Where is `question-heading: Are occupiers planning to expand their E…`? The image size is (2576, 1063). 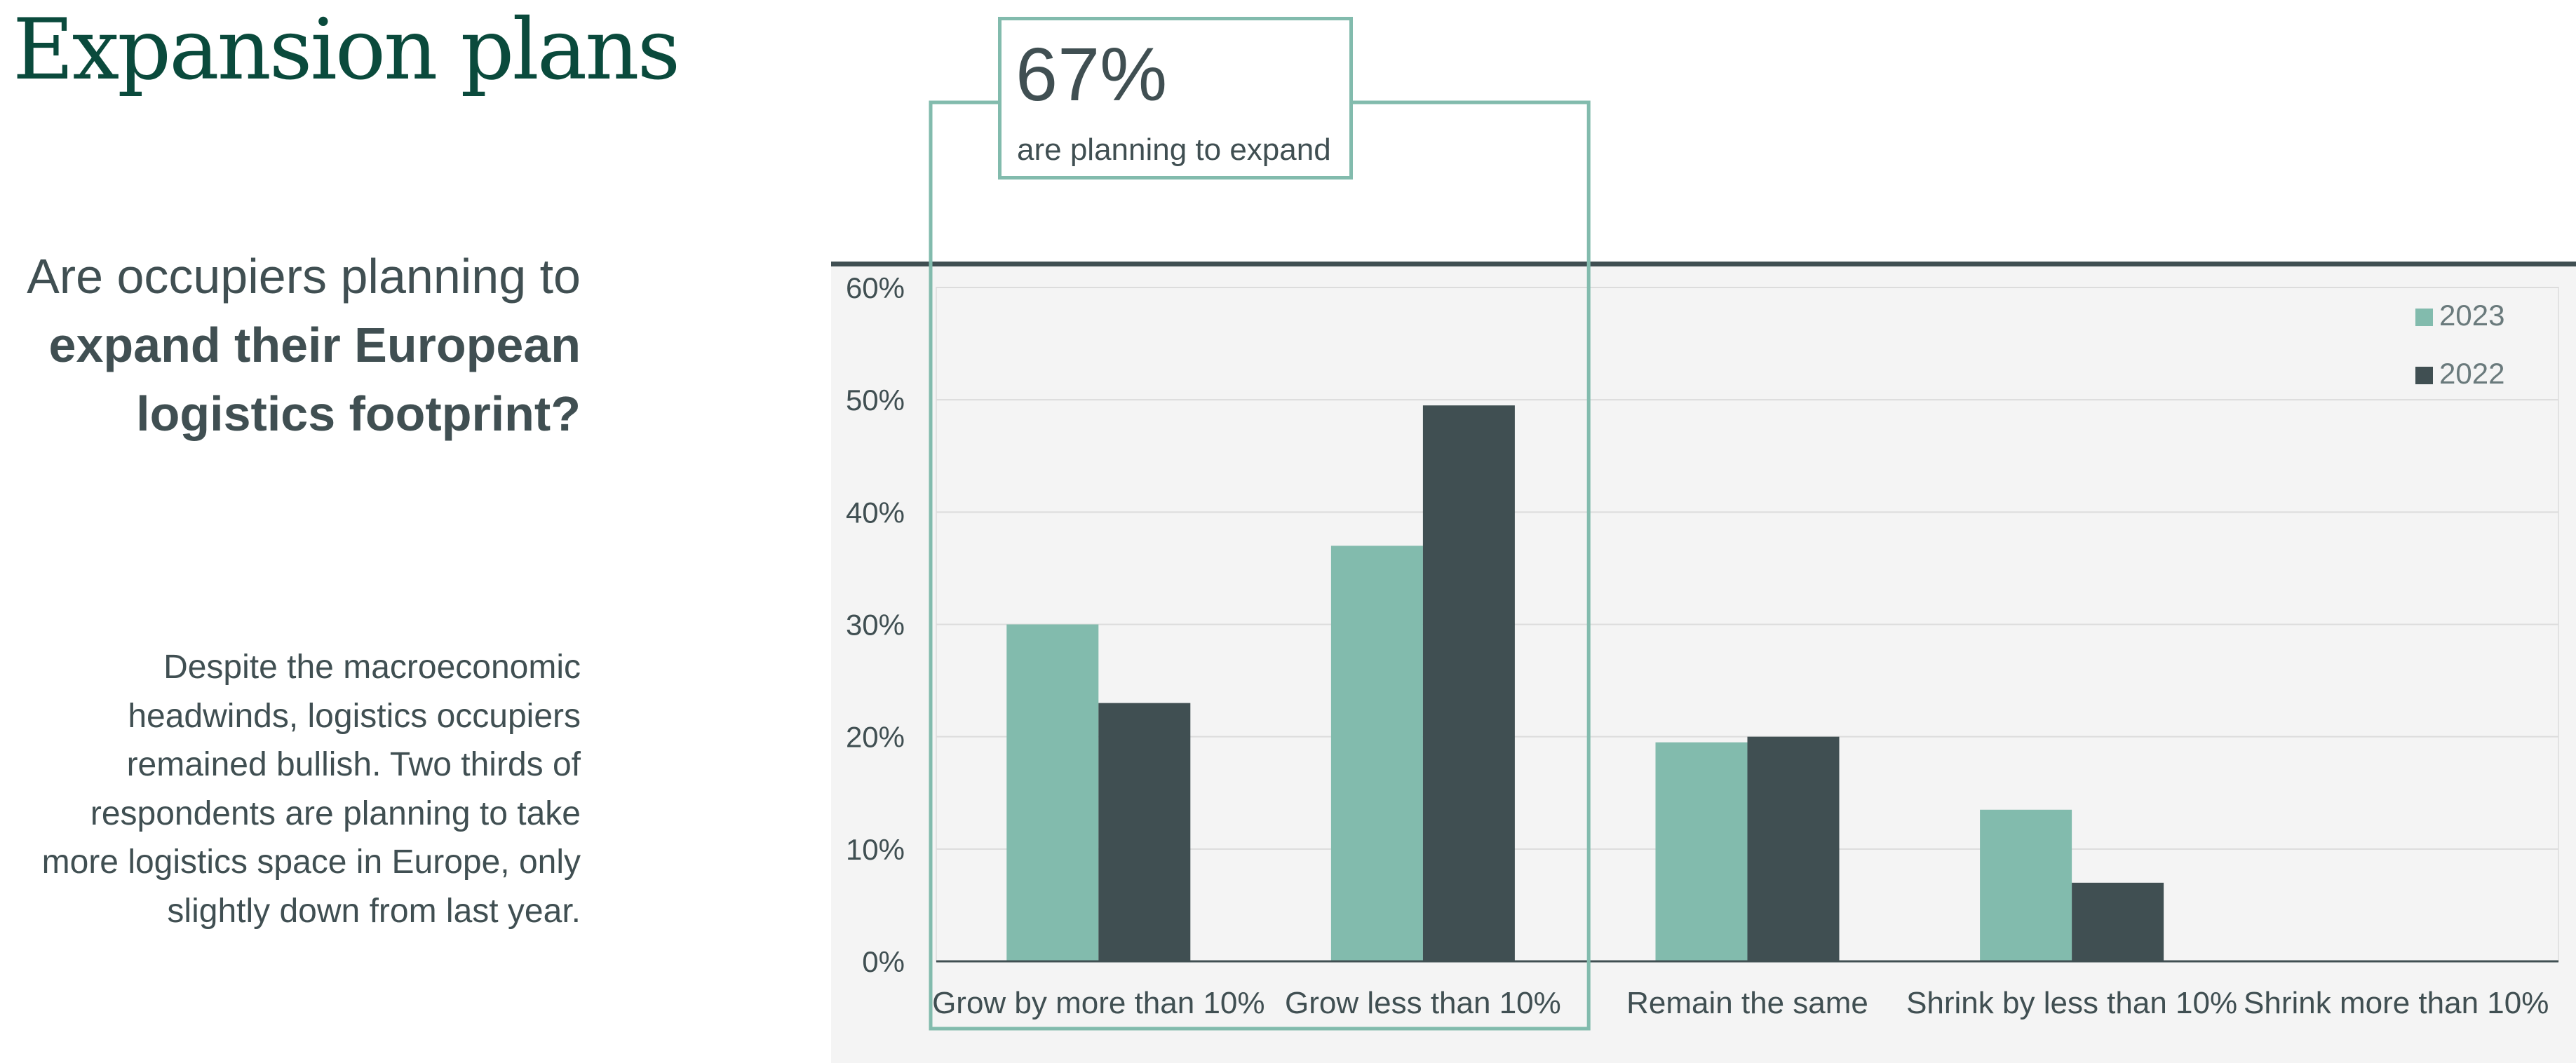 question-heading: Are occupiers planning to expand their E… is located at coordinates (293, 345).